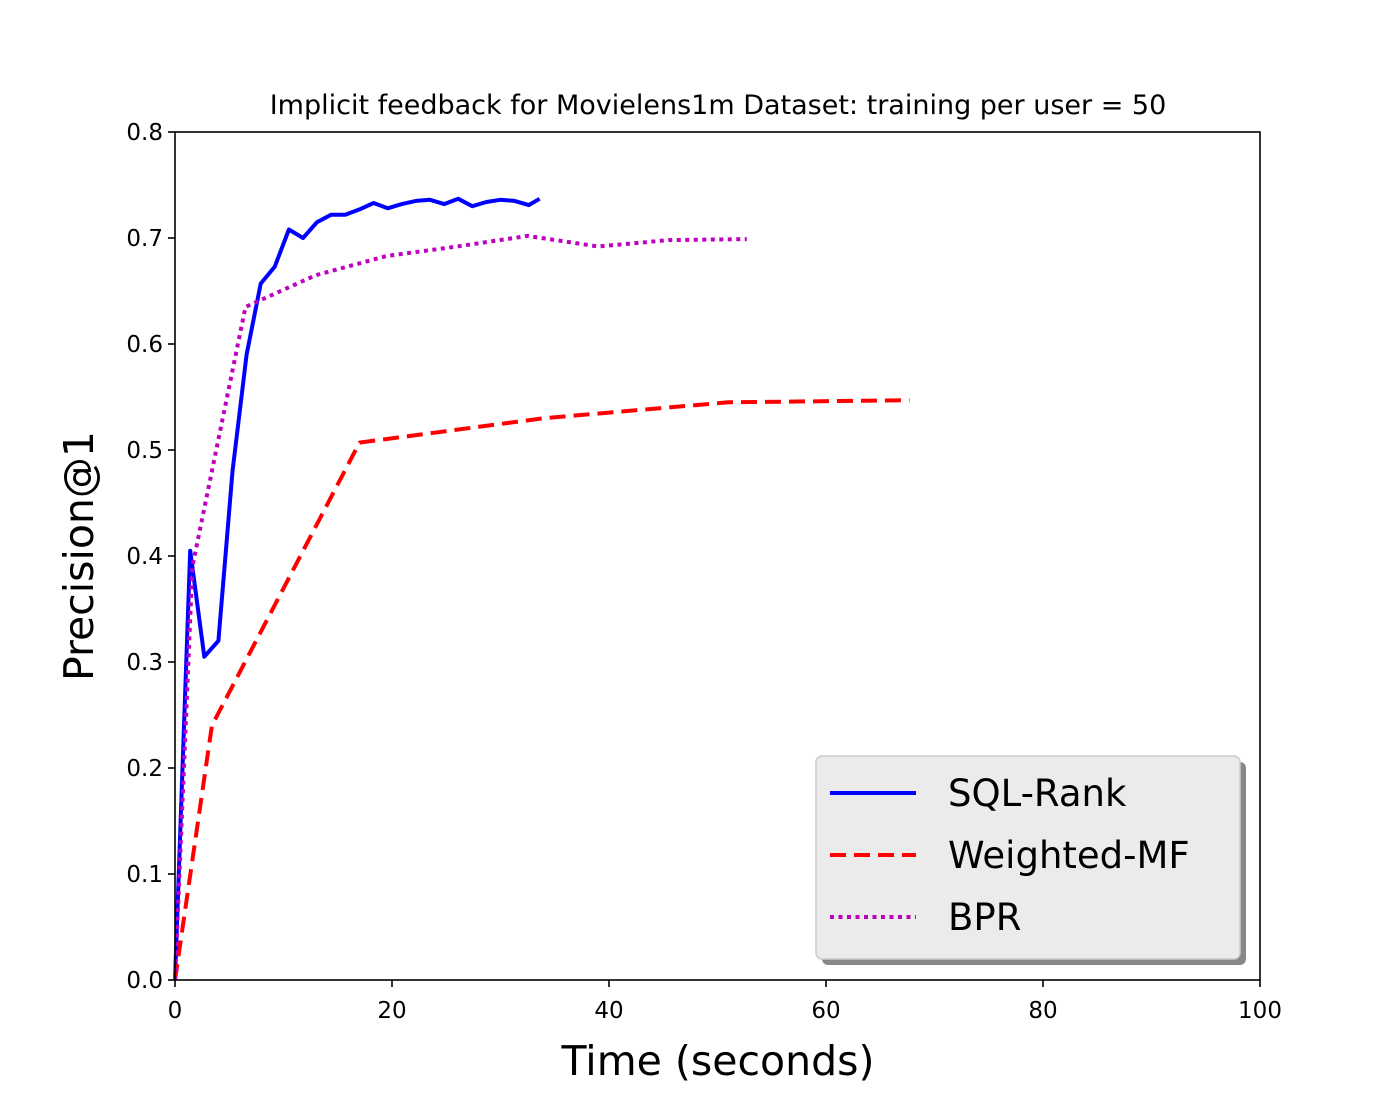 The width and height of the screenshot is (1400, 1100). I want to click on legend-box, so click(1028, 857).